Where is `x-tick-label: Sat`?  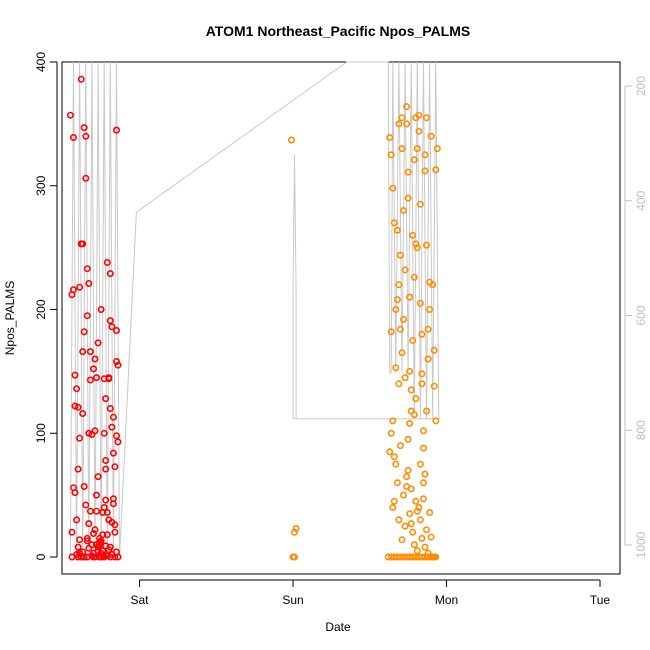
x-tick-label: Sat is located at coordinates (139, 600).